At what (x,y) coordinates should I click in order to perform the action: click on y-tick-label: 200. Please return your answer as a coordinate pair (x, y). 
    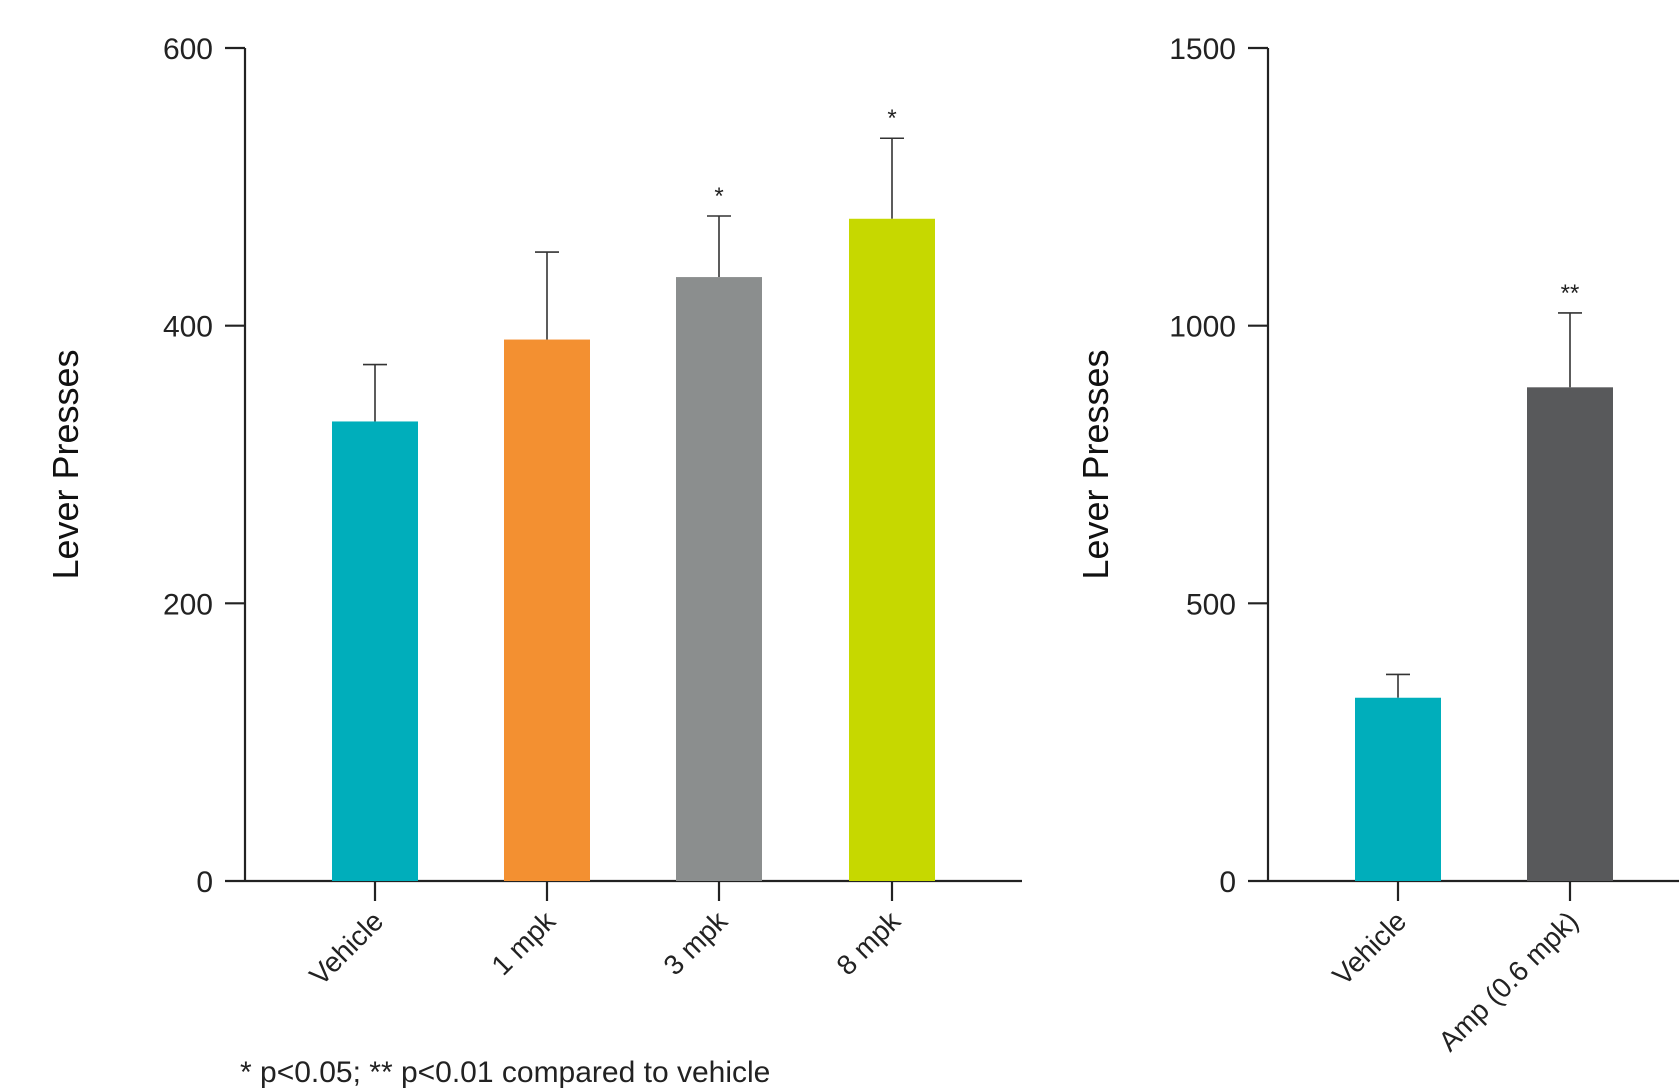
    Looking at the image, I should click on (188, 604).